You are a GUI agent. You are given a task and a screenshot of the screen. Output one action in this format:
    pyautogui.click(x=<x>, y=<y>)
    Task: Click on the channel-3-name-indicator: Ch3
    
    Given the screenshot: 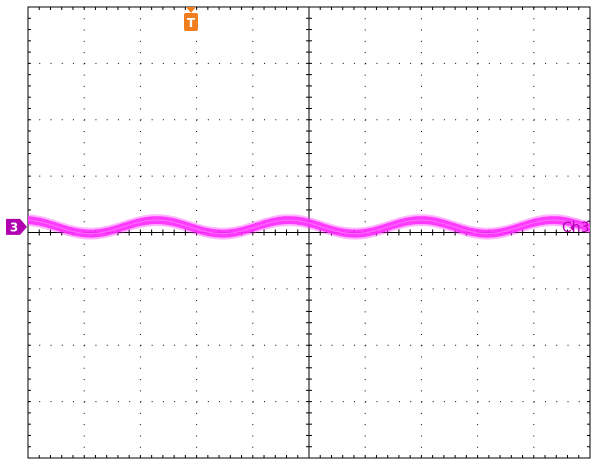 What is the action you would take?
    pyautogui.click(x=576, y=228)
    